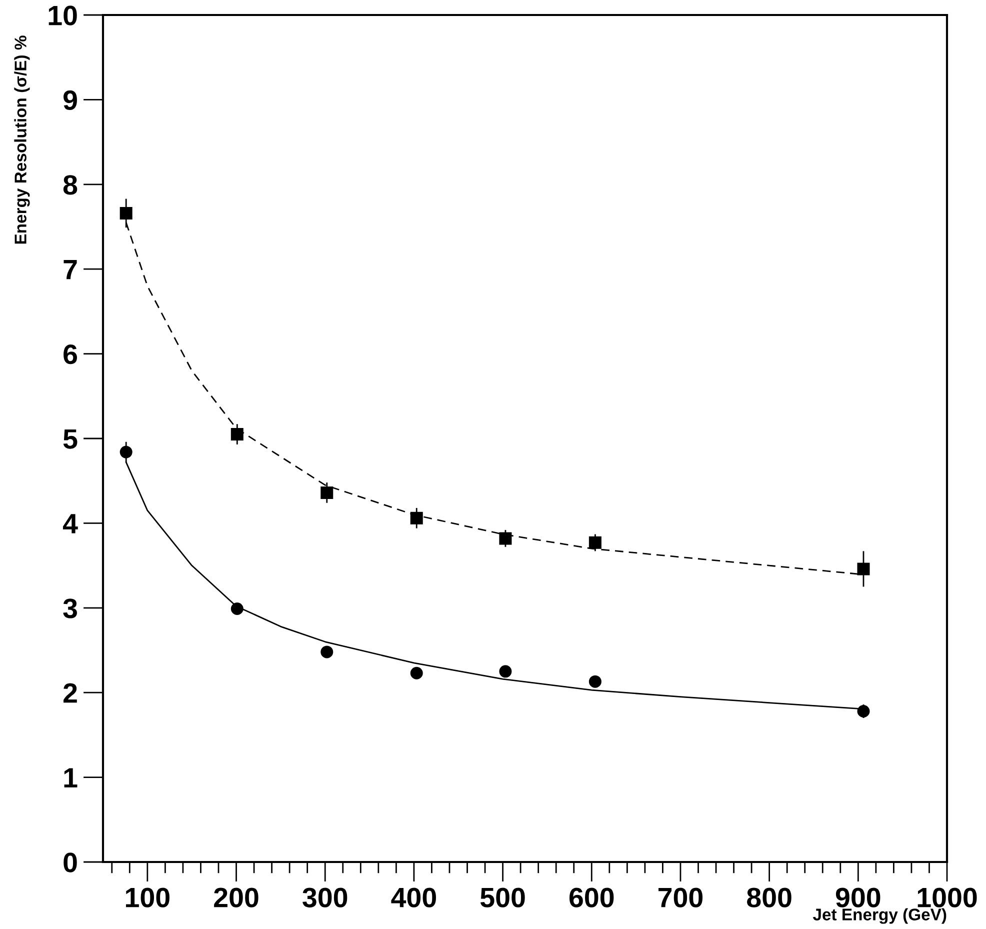 This screenshot has width=986, height=929. I want to click on y-tick-label: 9, so click(70, 100).